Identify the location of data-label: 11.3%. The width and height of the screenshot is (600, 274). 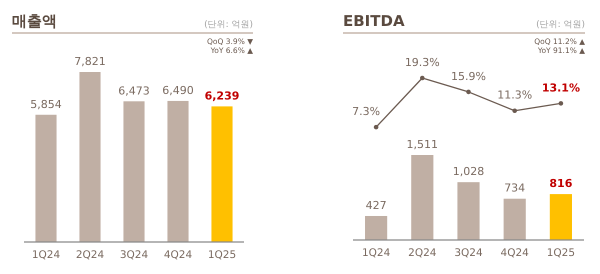
(514, 95).